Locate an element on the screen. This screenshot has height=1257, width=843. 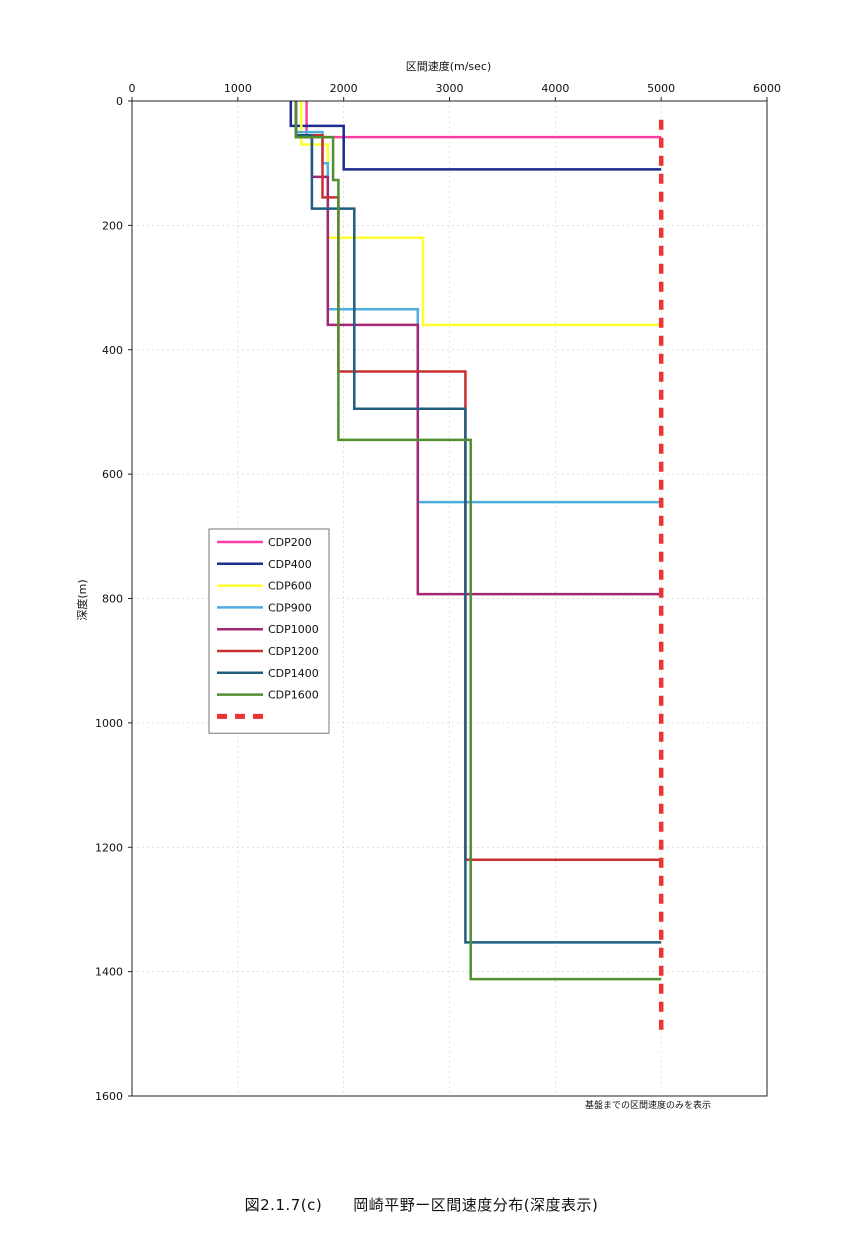
x-tick-label: 3000 is located at coordinates (450, 88).